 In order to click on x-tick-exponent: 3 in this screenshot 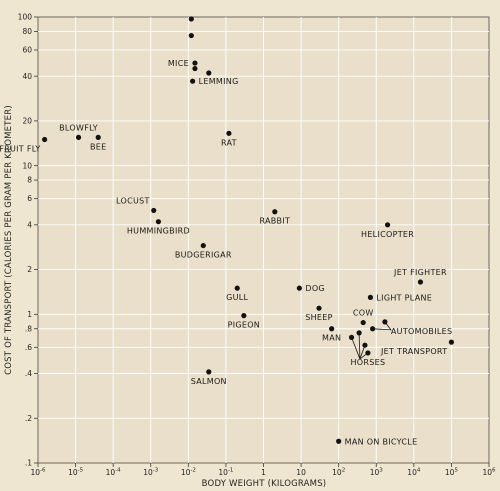, I will do `click(381, 471)`.